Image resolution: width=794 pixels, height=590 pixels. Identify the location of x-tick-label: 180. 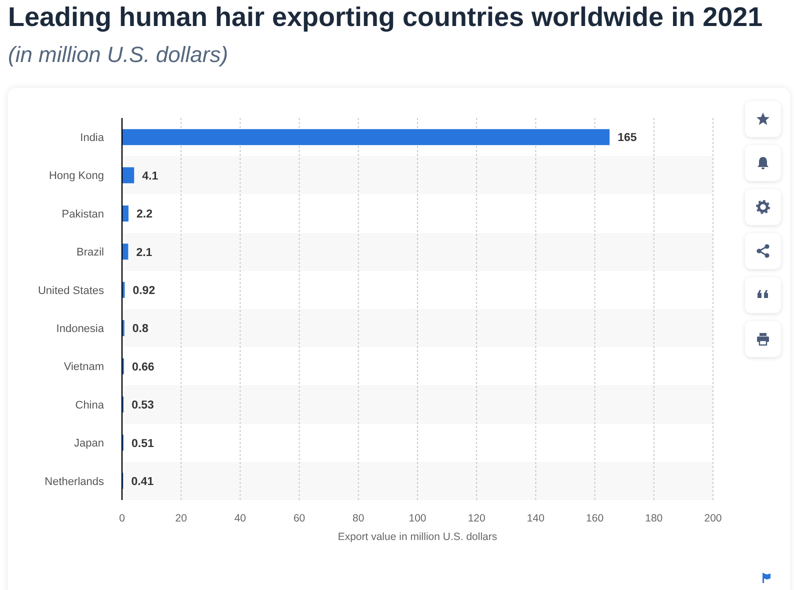
(654, 518).